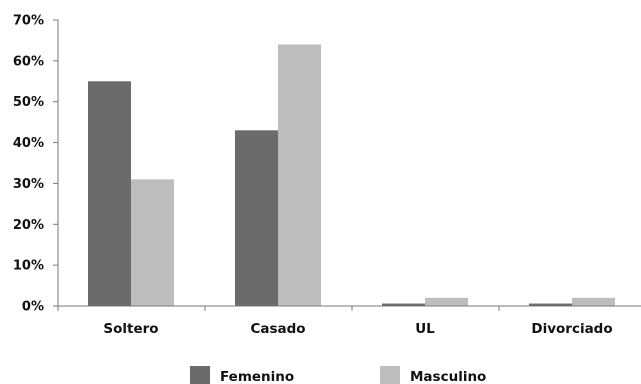 Image resolution: width=641 pixels, height=384 pixels. Describe the element at coordinates (425, 329) in the screenshot. I see `x-tick-label: UL` at that location.